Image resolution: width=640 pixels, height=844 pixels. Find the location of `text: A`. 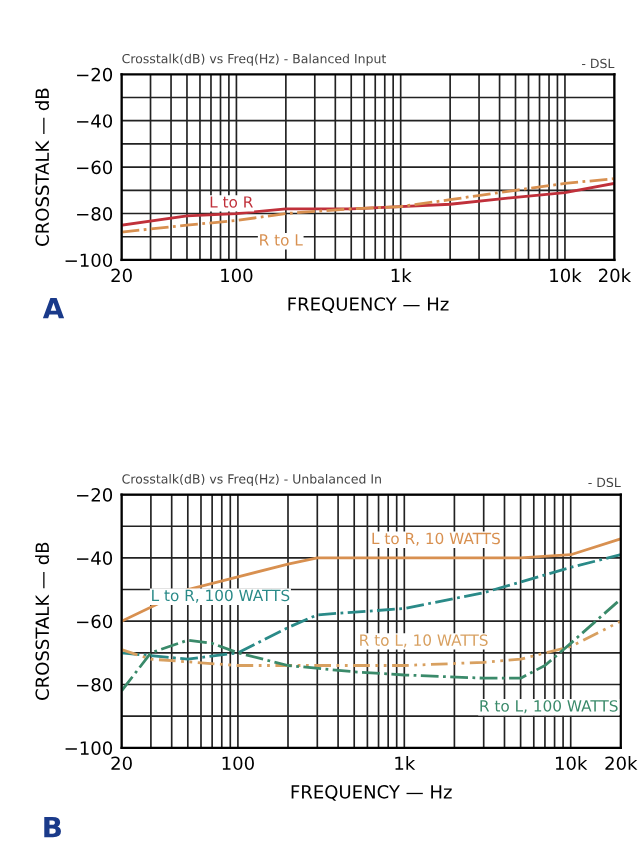

text: A is located at coordinates (53, 308).